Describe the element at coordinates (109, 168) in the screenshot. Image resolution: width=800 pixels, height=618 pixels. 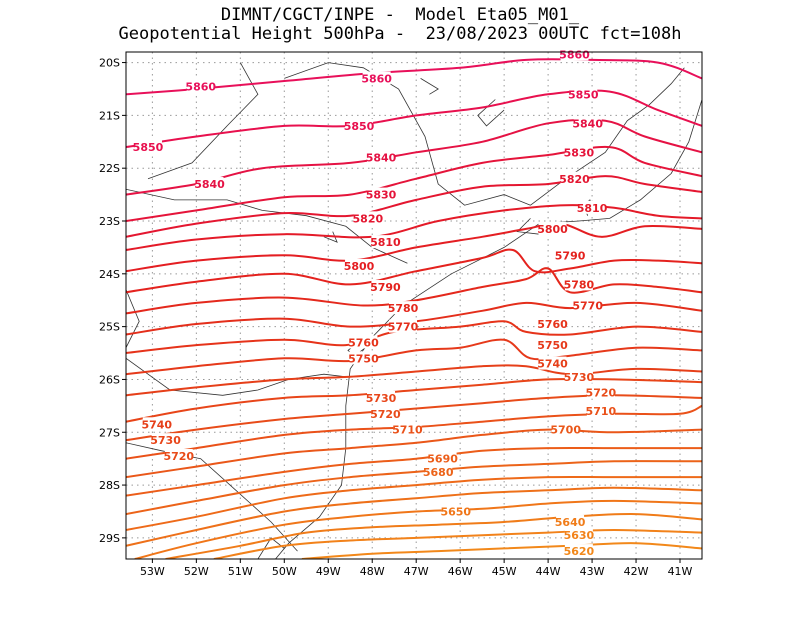
I see `tick-label-lat: 22S` at that location.